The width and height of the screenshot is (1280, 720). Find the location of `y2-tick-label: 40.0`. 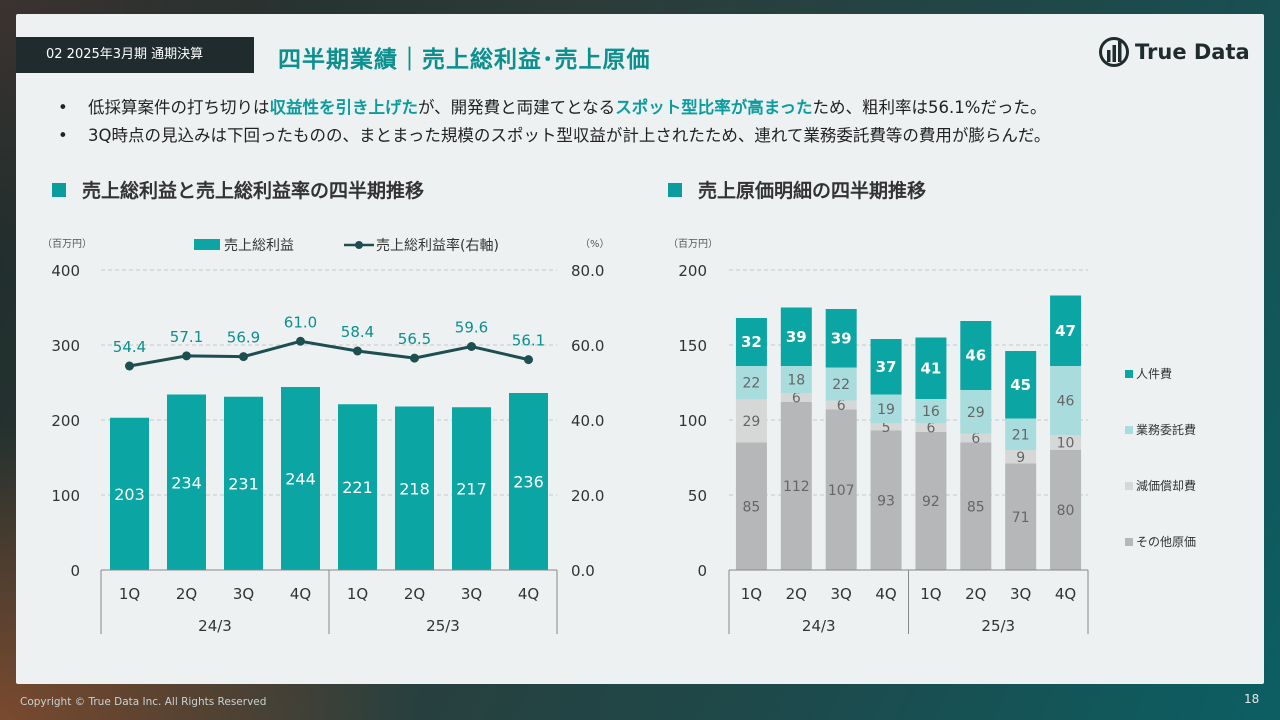

y2-tick-label: 40.0 is located at coordinates (587, 421).